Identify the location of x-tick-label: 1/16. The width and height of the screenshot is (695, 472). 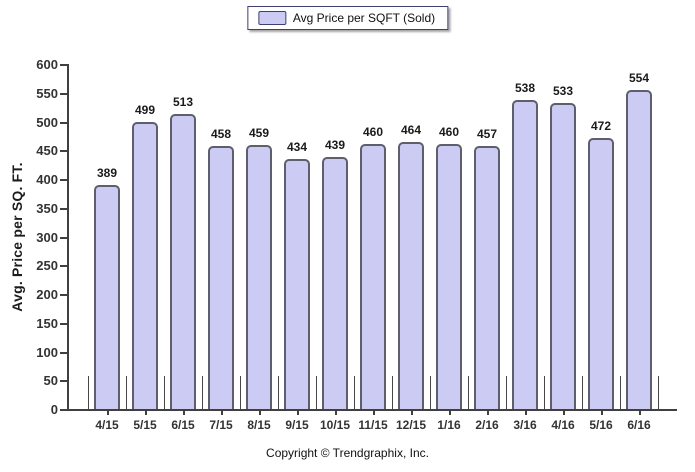
(449, 425).